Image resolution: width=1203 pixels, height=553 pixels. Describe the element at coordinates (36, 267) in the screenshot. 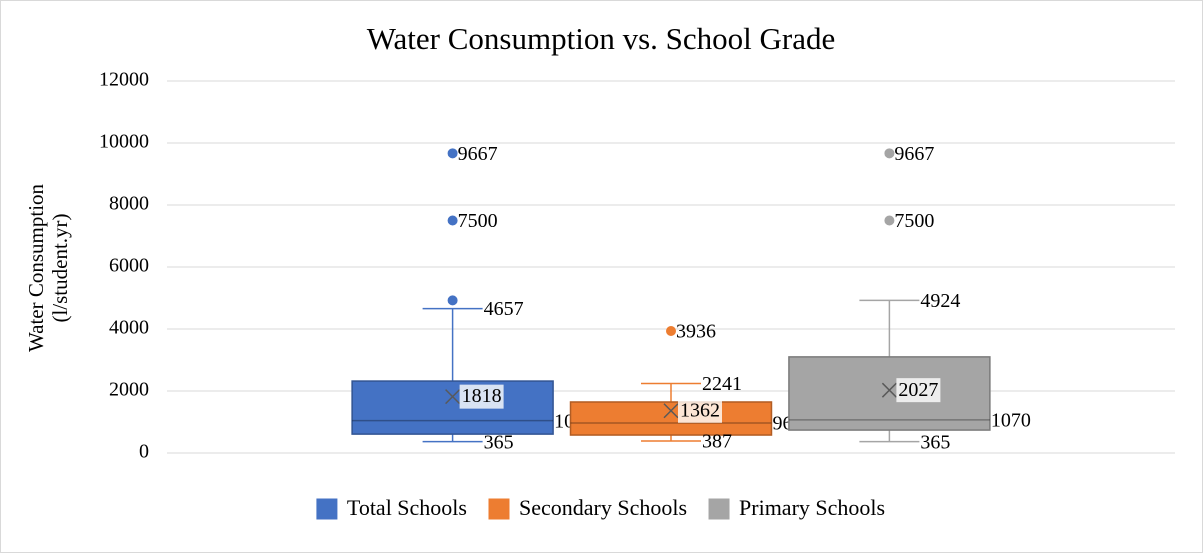

I see `y-axis-title-line: Water Consumption` at that location.